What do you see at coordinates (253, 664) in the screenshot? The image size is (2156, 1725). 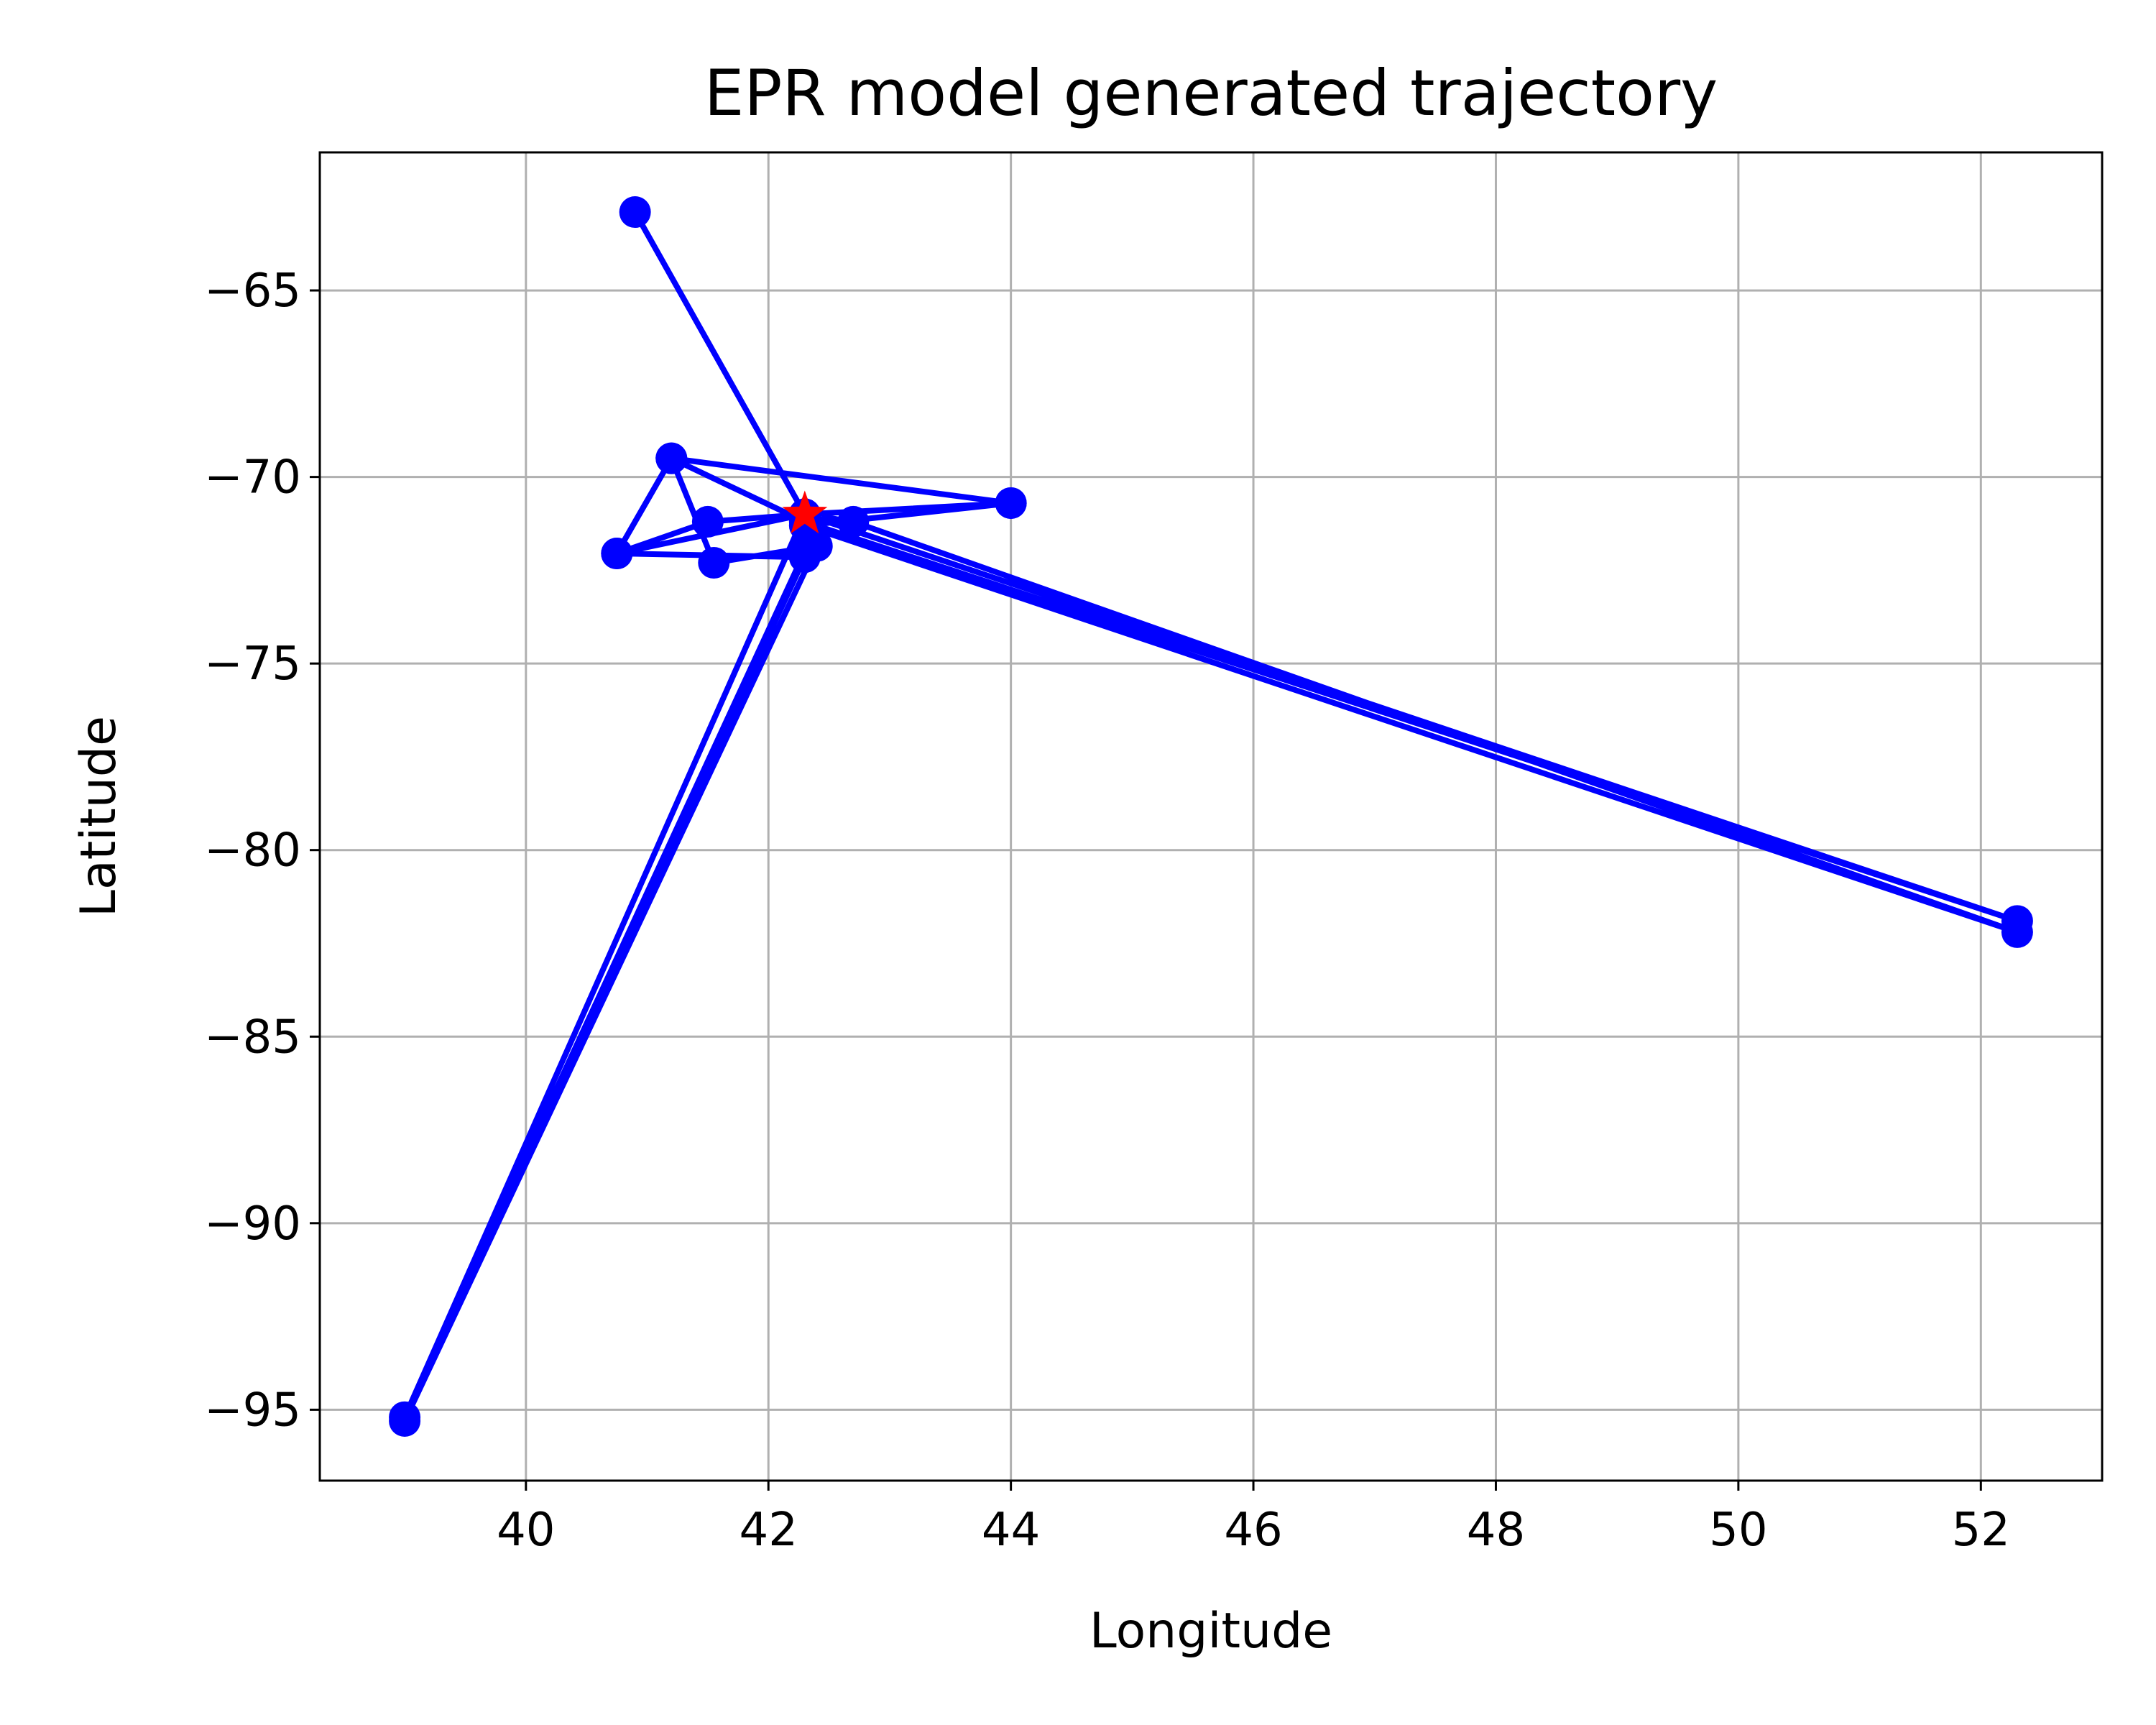 I see `y-tick-label: −75` at bounding box center [253, 664].